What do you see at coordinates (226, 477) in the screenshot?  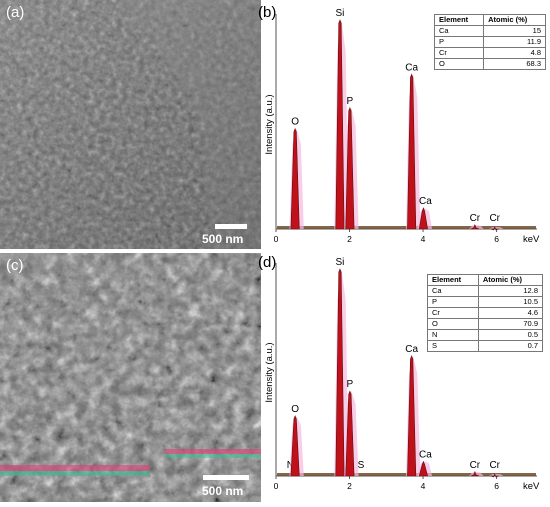 I see `scale-bar-c` at bounding box center [226, 477].